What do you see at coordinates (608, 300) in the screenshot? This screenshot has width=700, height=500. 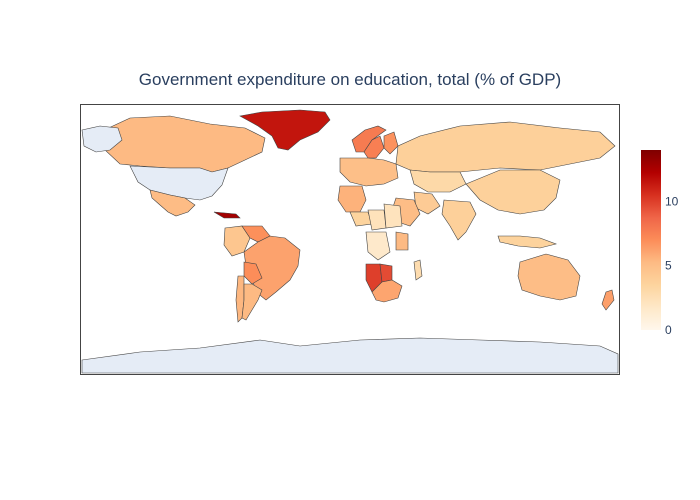 I see `region-new-zealand` at bounding box center [608, 300].